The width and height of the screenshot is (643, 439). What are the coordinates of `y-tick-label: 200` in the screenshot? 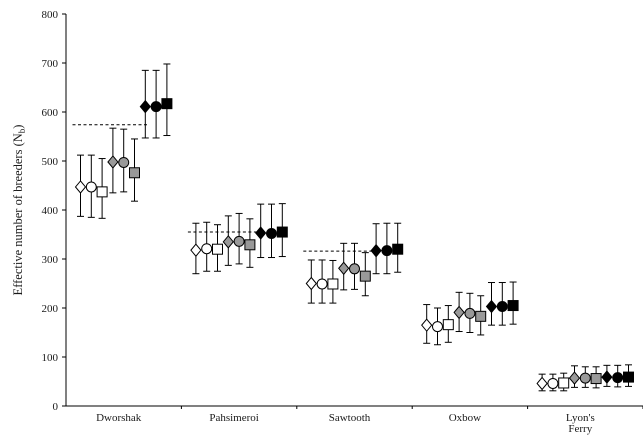 It's located at (50, 309).